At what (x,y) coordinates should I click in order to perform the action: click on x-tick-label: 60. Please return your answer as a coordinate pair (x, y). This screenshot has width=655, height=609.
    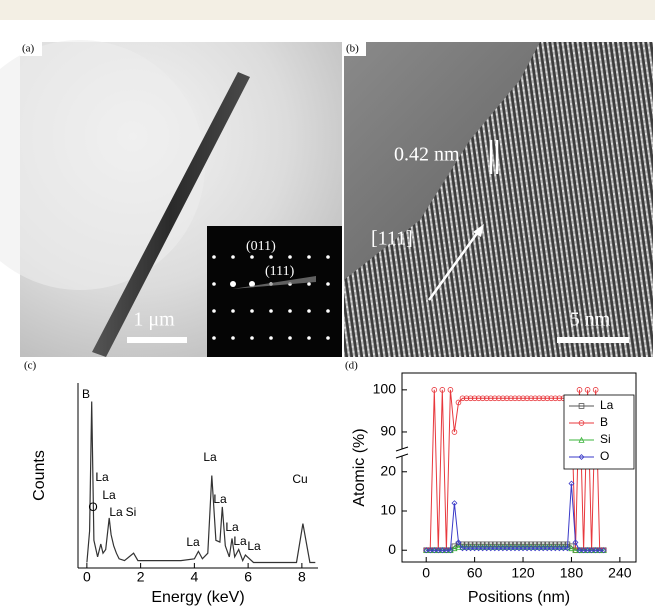
    Looking at the image, I should click on (475, 573).